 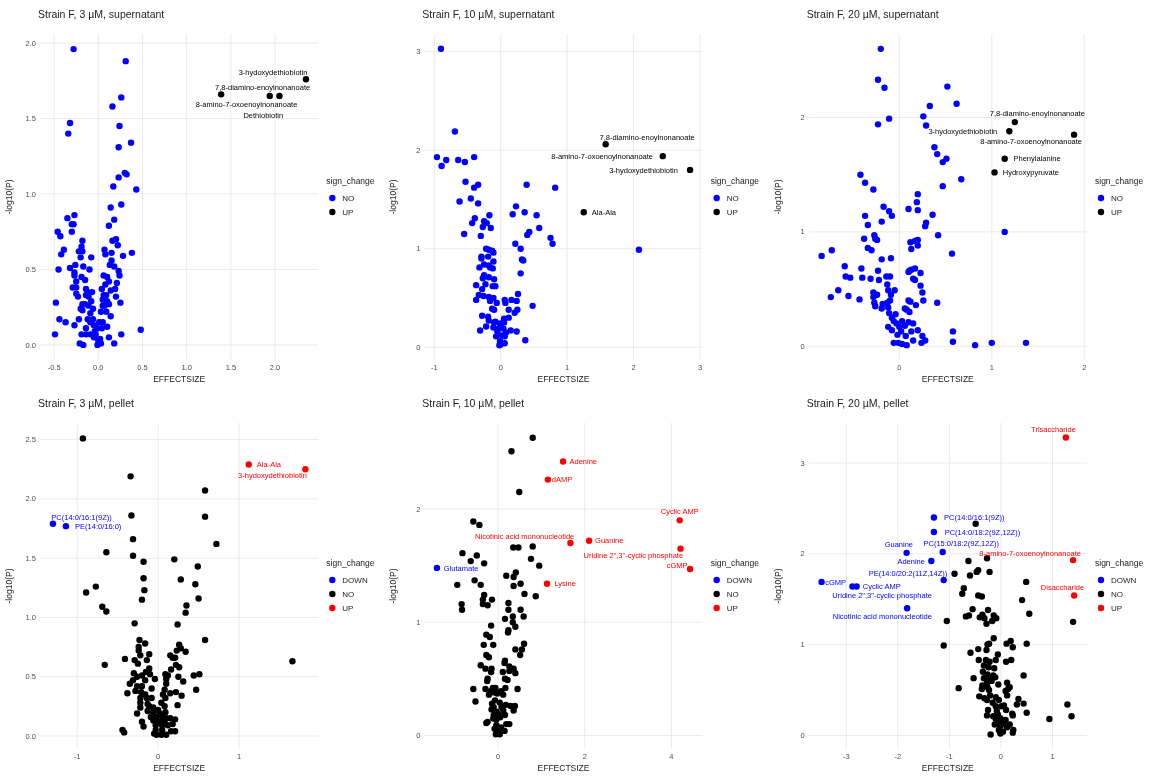 What do you see at coordinates (488, 14) in the screenshot?
I see `chart-title: Strain F, 10 µM, supernatant` at bounding box center [488, 14].